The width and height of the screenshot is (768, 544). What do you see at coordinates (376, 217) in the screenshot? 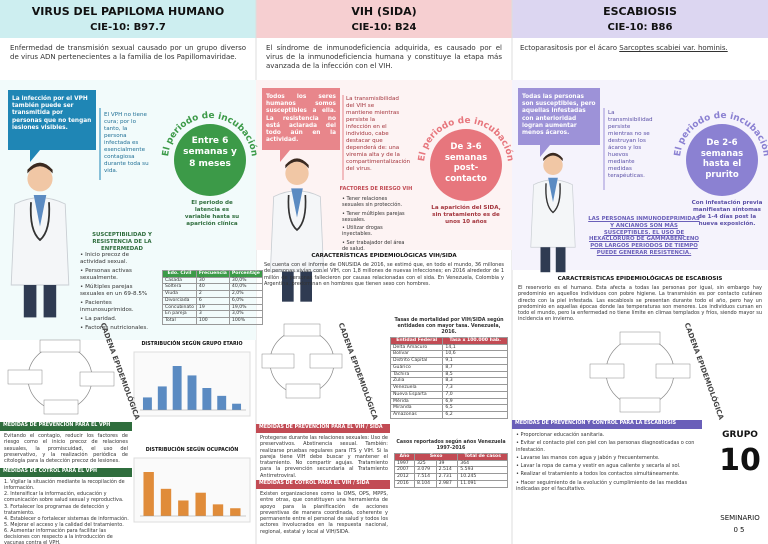
I see `list-item: Tener múltiples parejas sexuales.` at bounding box center [376, 217].